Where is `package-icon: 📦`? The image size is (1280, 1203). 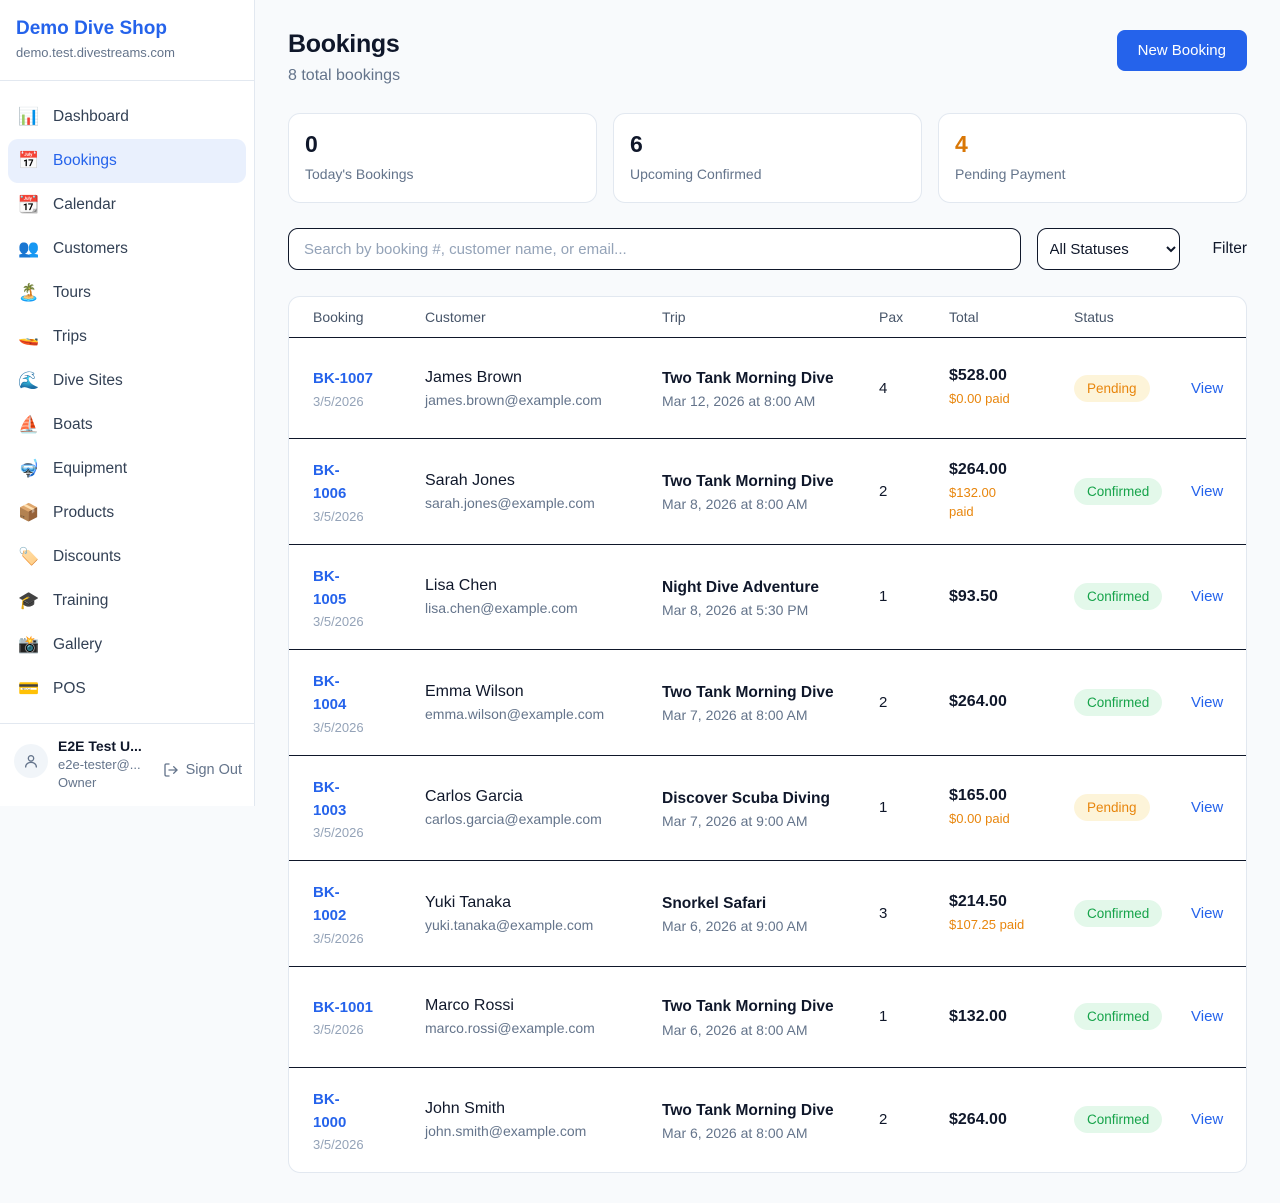
package-icon: 📦 is located at coordinates (29, 512).